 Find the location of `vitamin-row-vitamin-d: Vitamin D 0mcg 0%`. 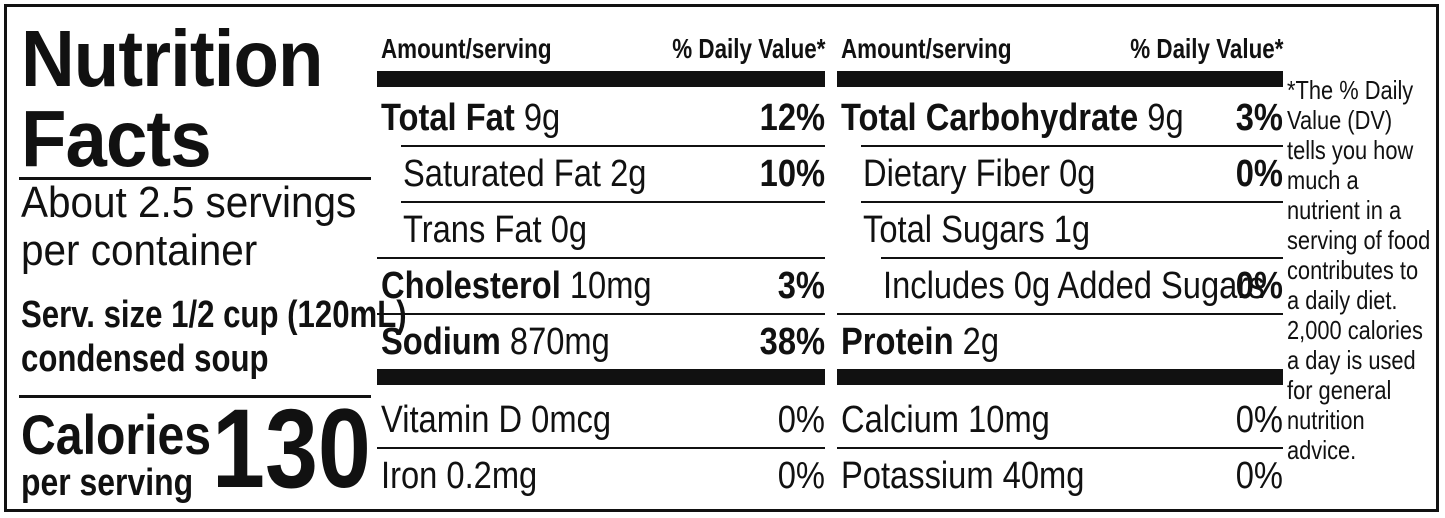

vitamin-row-vitamin-d: Vitamin D 0mcg 0% is located at coordinates (603, 420).